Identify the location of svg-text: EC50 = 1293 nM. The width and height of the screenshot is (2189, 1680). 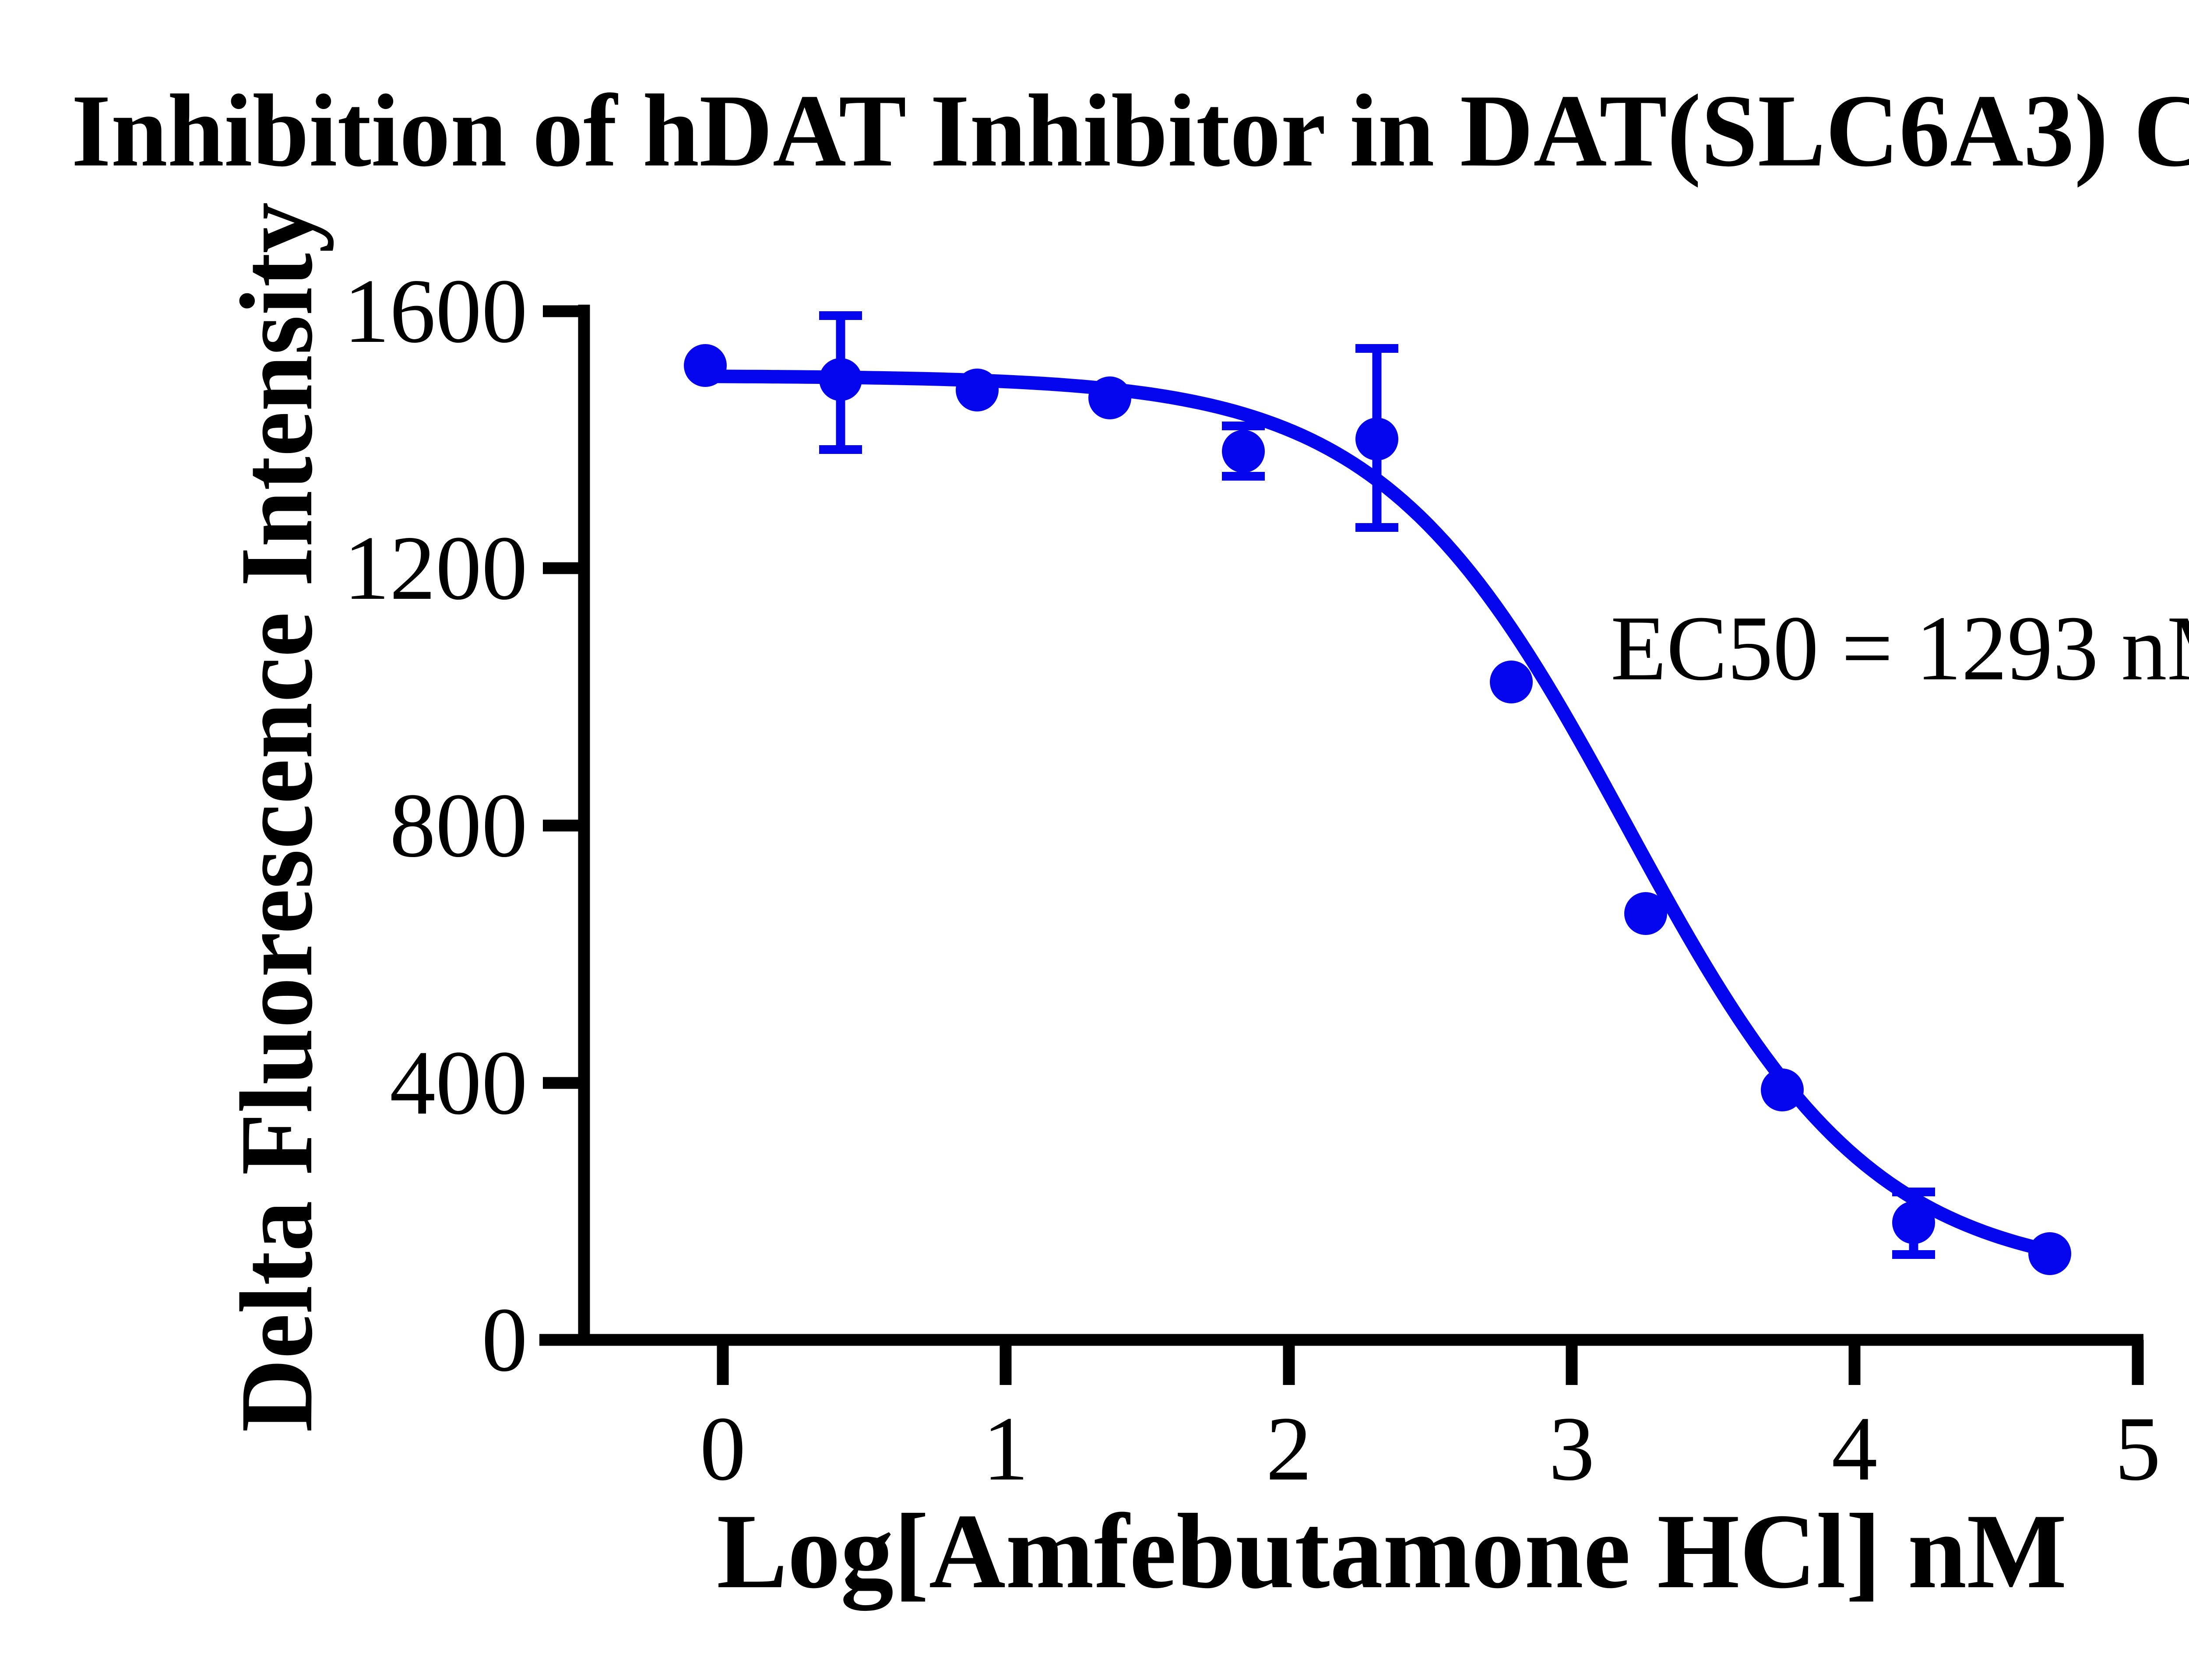
(1900, 648).